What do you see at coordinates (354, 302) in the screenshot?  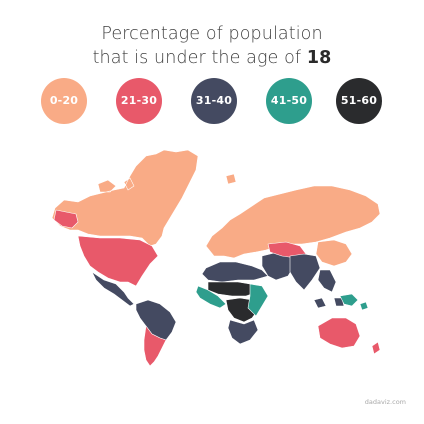 I see `region-pacific-islands` at bounding box center [354, 302].